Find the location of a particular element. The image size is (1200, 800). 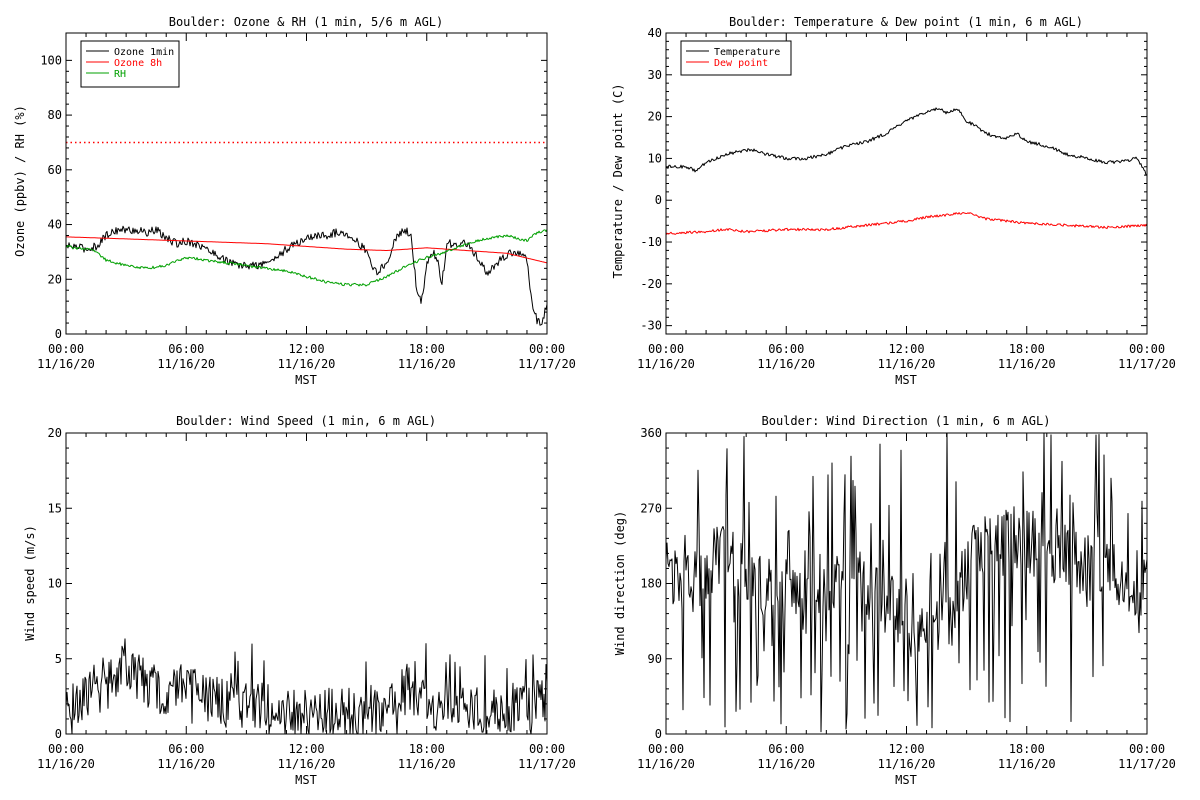

legend-label: Dew point is located at coordinates (741, 63).